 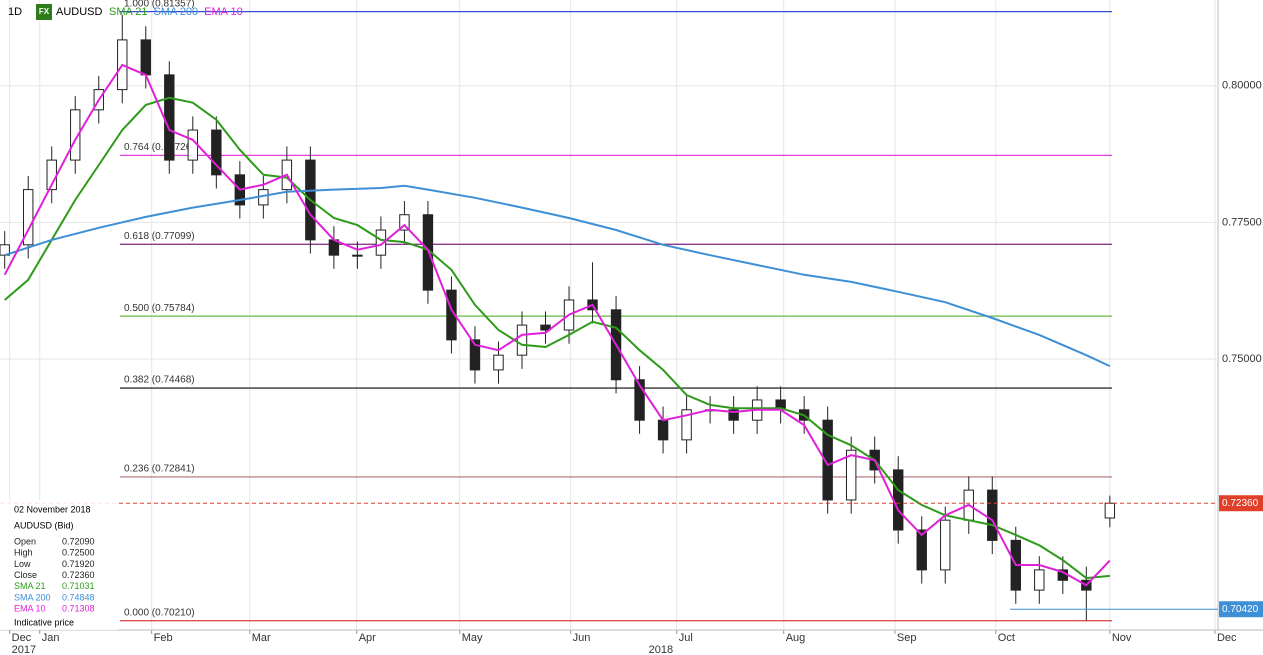 What do you see at coordinates (78, 597) in the screenshot?
I see `info-value: 0.74848` at bounding box center [78, 597].